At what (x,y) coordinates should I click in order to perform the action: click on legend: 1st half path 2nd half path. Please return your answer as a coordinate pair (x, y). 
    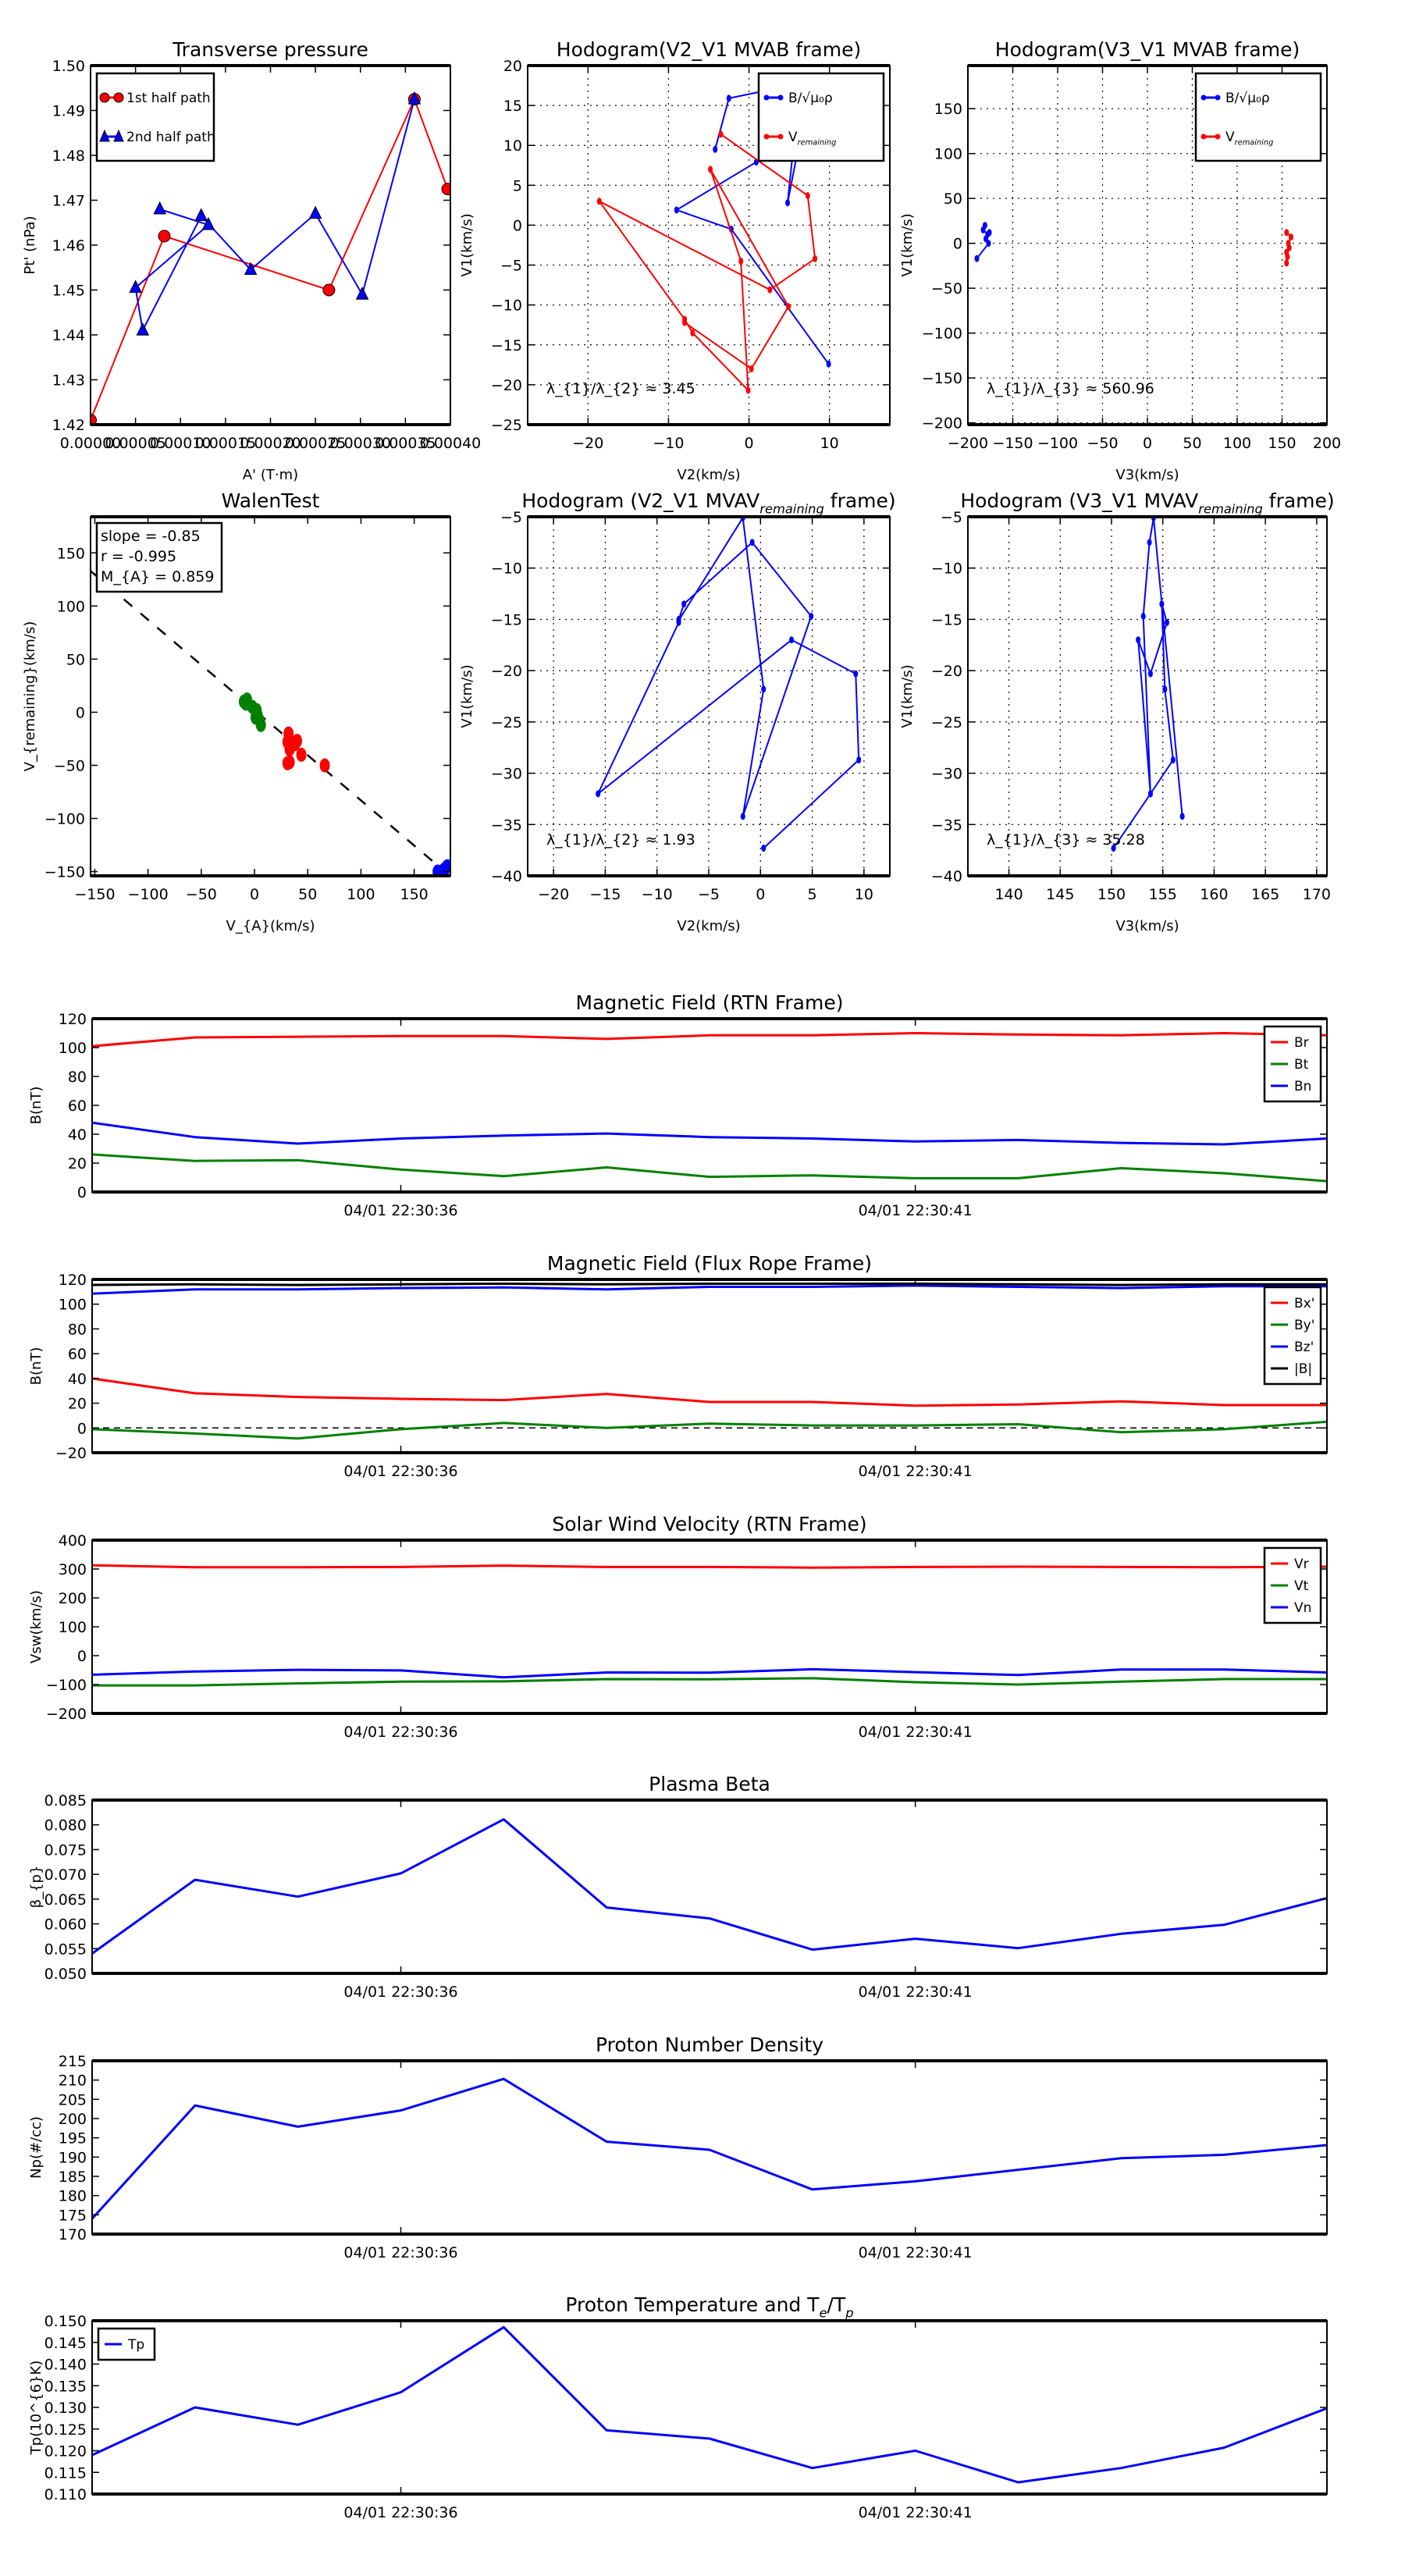
    Looking at the image, I should click on (155, 117).